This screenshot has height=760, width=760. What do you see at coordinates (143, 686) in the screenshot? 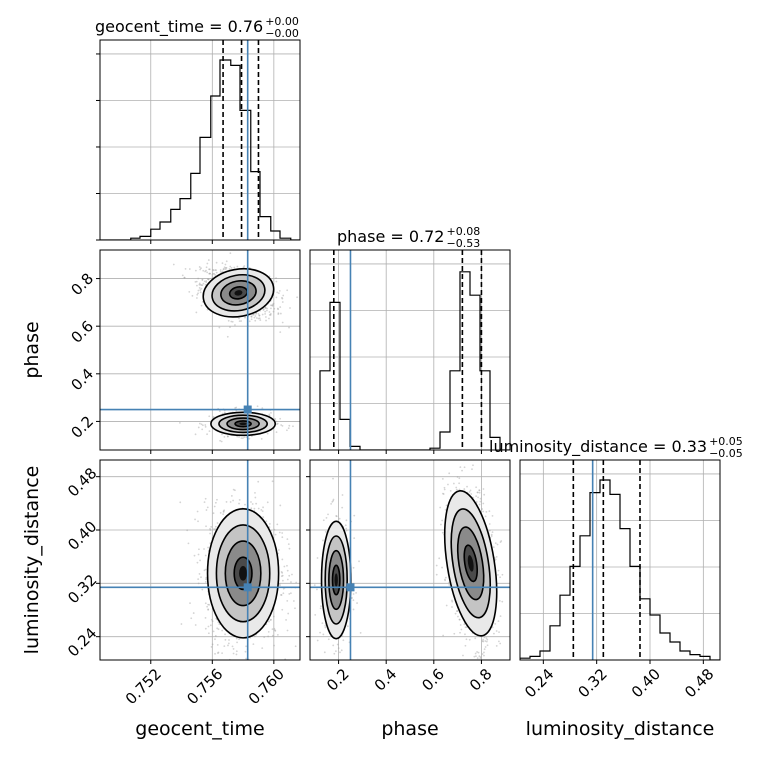
I see `x-tick-label: 0.752` at bounding box center [143, 686].